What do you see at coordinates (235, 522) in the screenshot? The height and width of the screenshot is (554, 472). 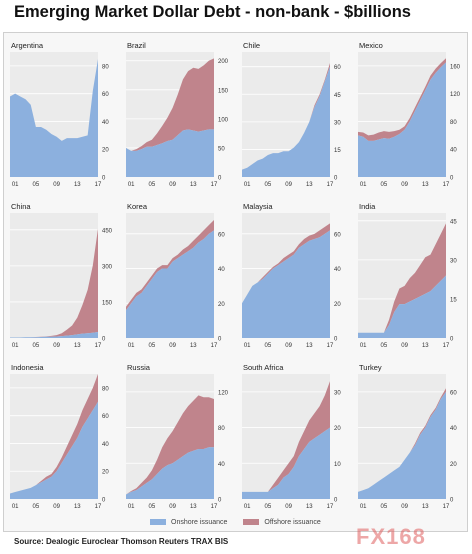 I see `legend: Onshore issuance Offshore issuance` at bounding box center [235, 522].